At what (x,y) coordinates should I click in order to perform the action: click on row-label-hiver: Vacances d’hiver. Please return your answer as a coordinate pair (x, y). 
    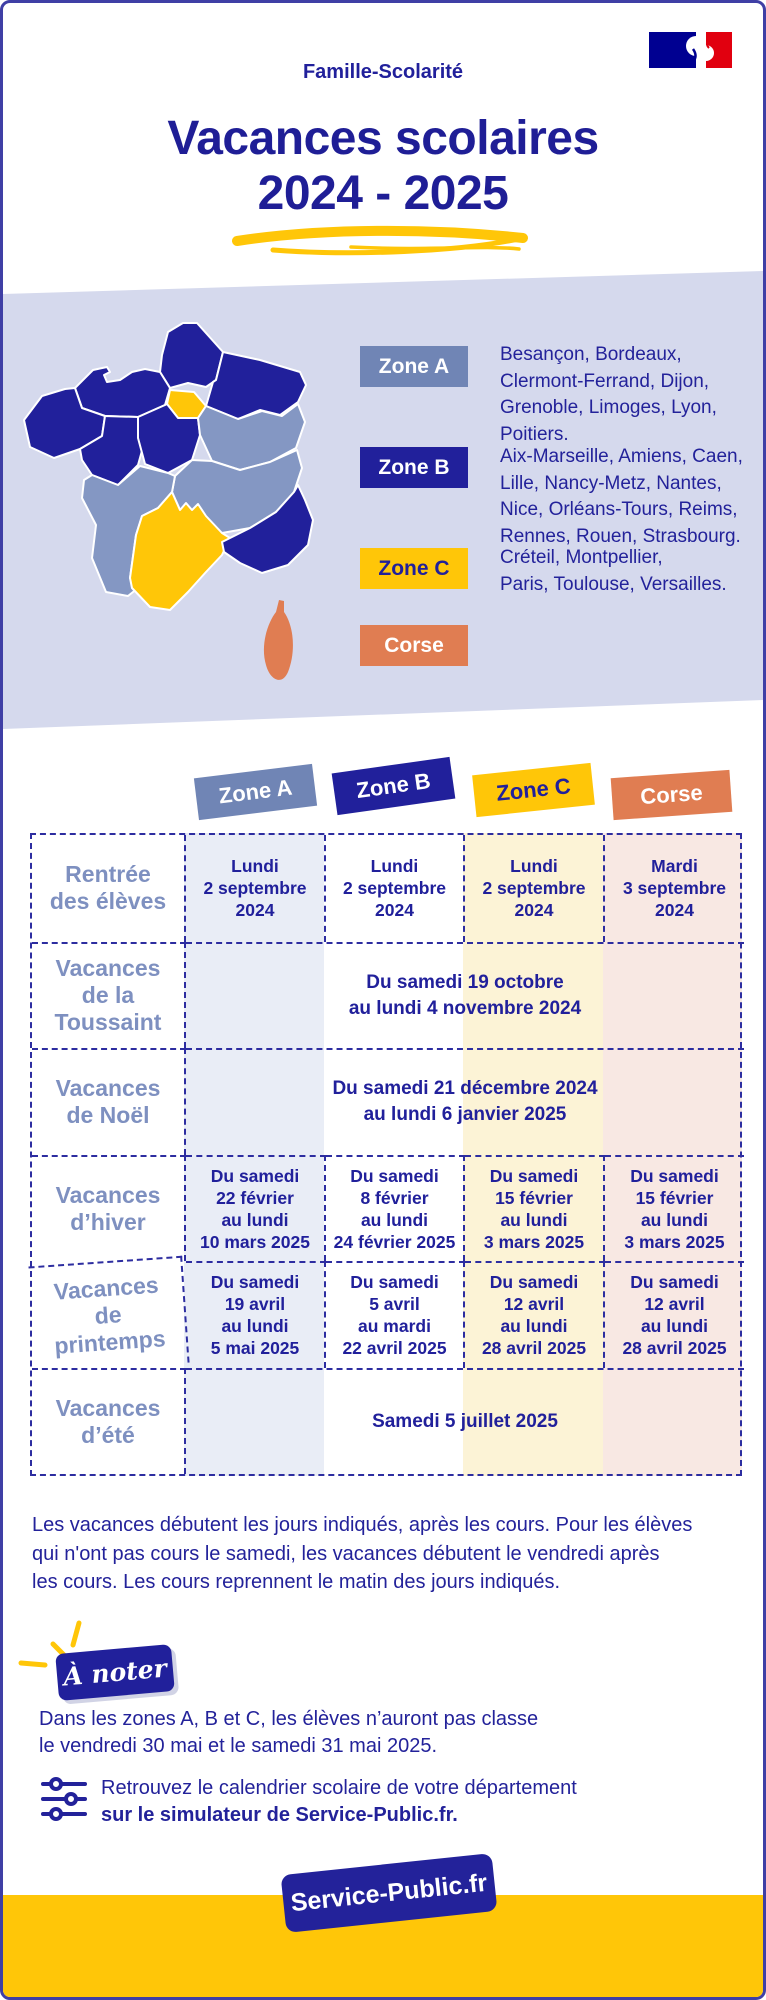
    Looking at the image, I should click on (109, 1207).